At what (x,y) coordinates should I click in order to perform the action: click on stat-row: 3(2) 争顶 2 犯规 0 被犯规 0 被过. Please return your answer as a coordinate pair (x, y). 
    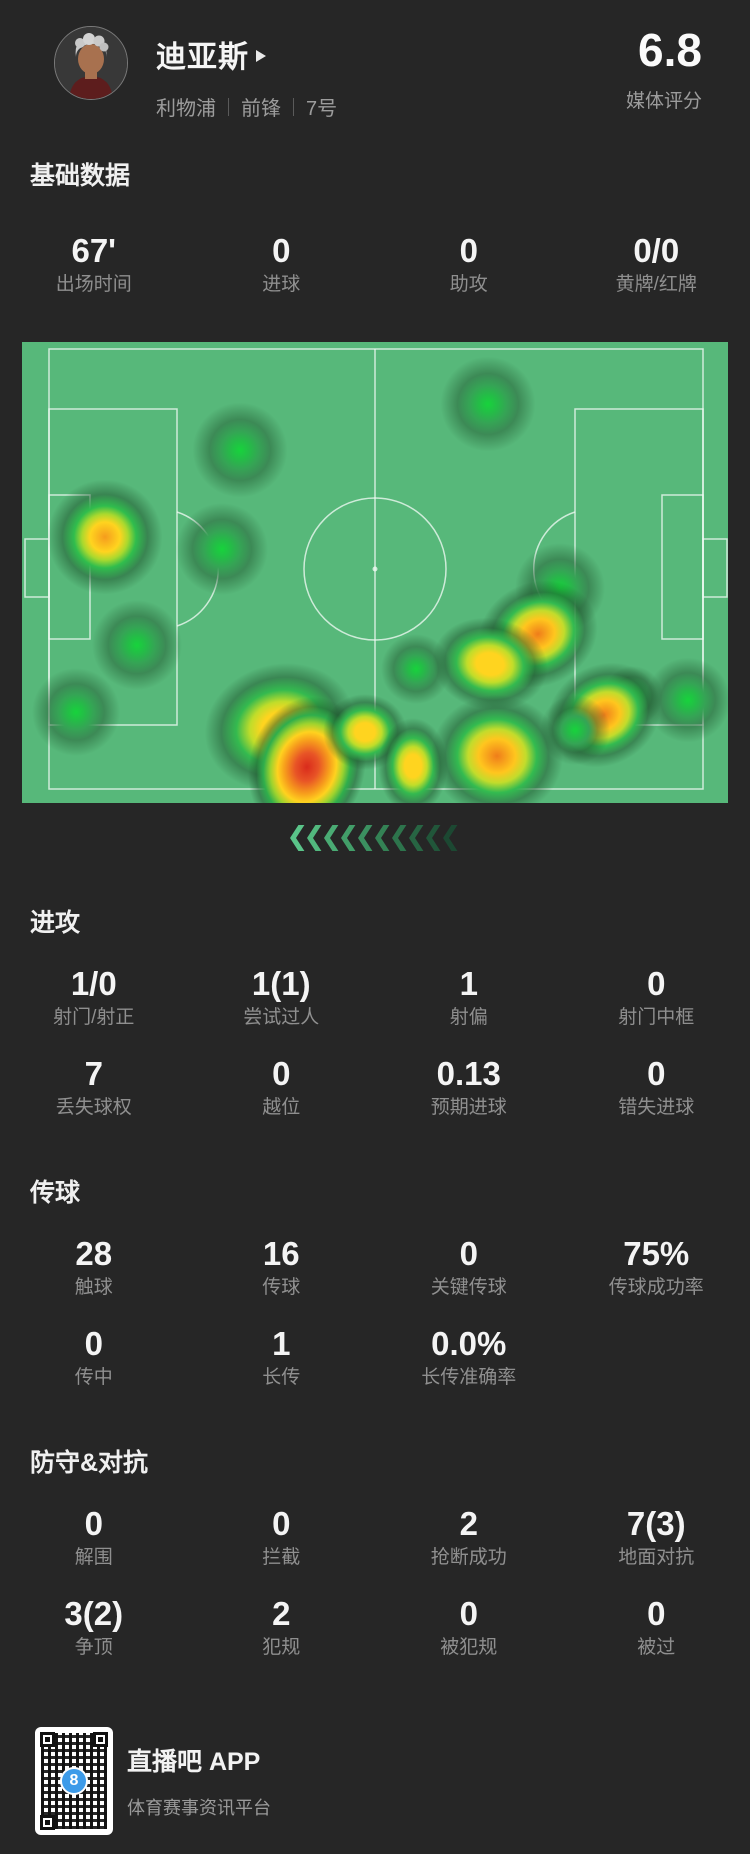
    Looking at the image, I should click on (375, 1627).